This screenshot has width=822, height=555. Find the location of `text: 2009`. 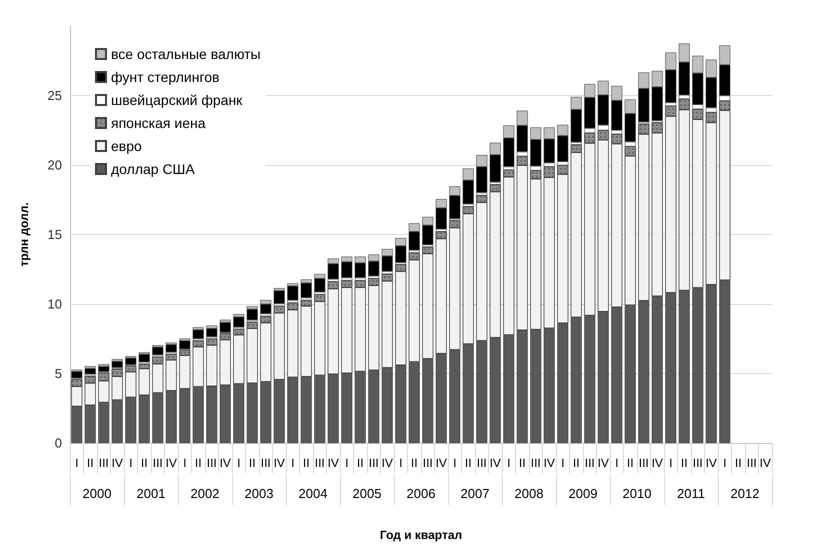

text: 2009 is located at coordinates (583, 493).